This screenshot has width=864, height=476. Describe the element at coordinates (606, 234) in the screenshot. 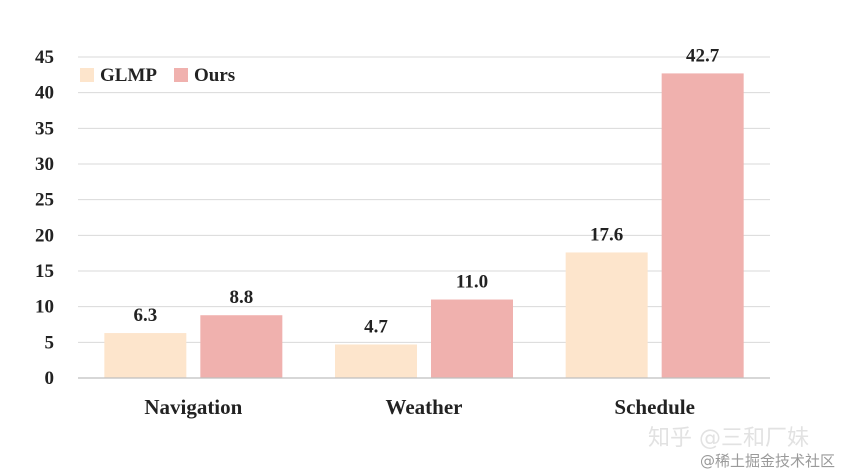

I see `data-label: 17.6` at that location.